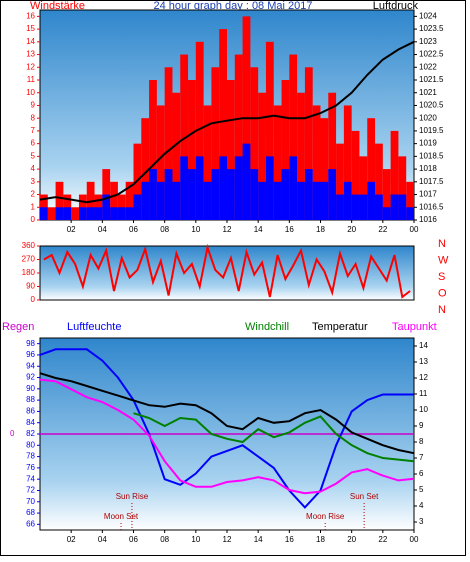  I want to click on y-tick-label: 5, so click(33, 155).